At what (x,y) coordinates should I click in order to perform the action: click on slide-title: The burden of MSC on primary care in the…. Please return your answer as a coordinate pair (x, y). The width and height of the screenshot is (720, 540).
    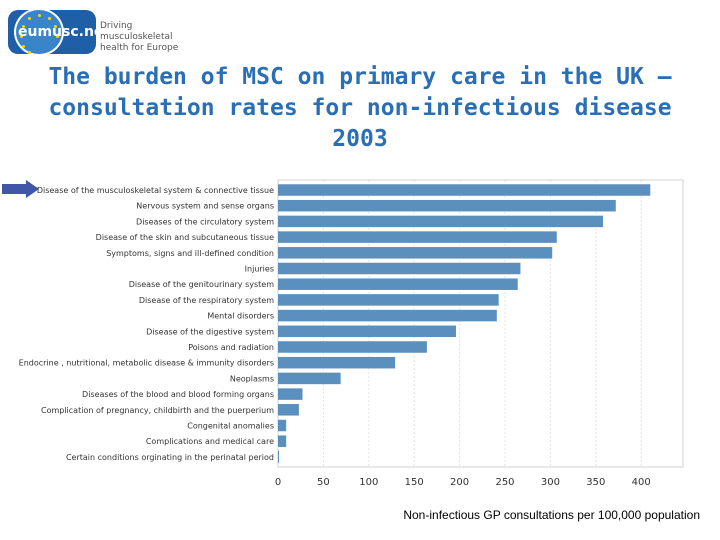
    Looking at the image, I should click on (360, 108).